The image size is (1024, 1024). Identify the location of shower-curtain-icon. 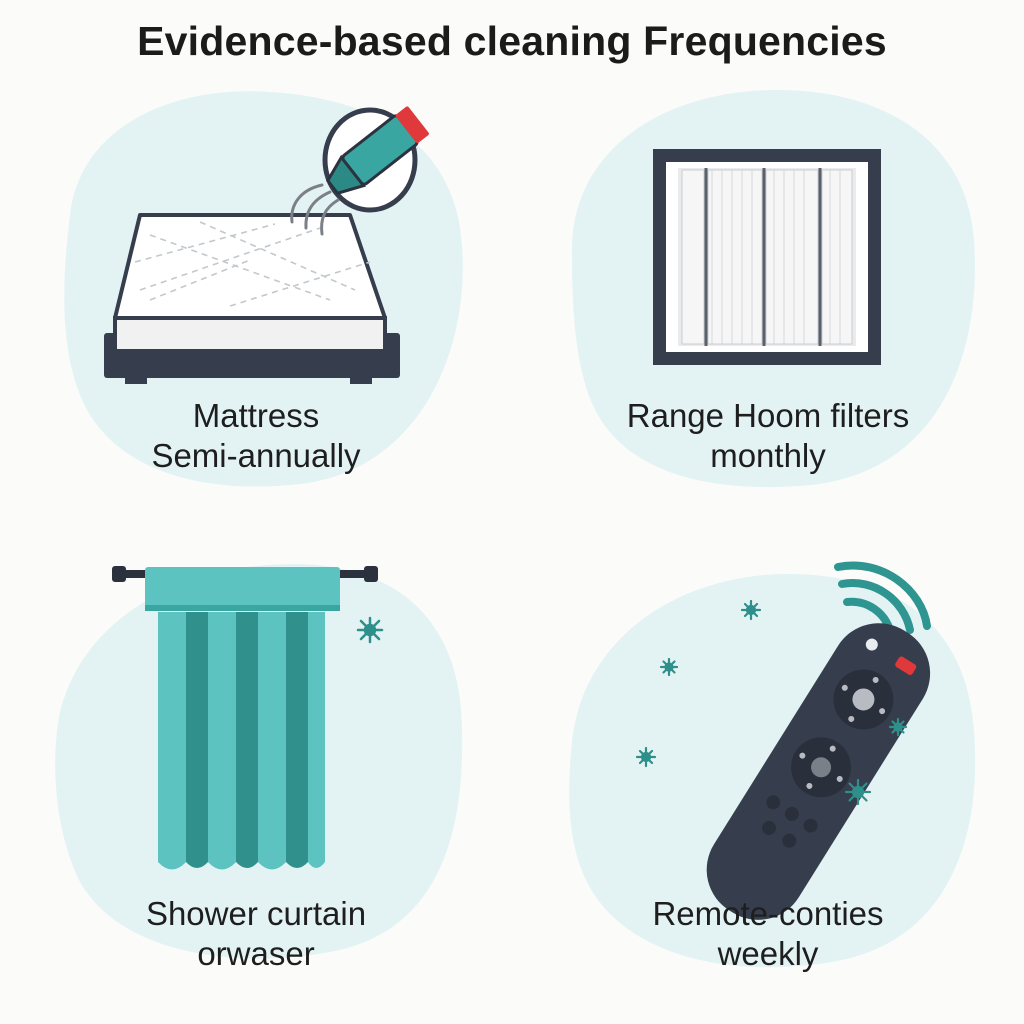
(245, 718).